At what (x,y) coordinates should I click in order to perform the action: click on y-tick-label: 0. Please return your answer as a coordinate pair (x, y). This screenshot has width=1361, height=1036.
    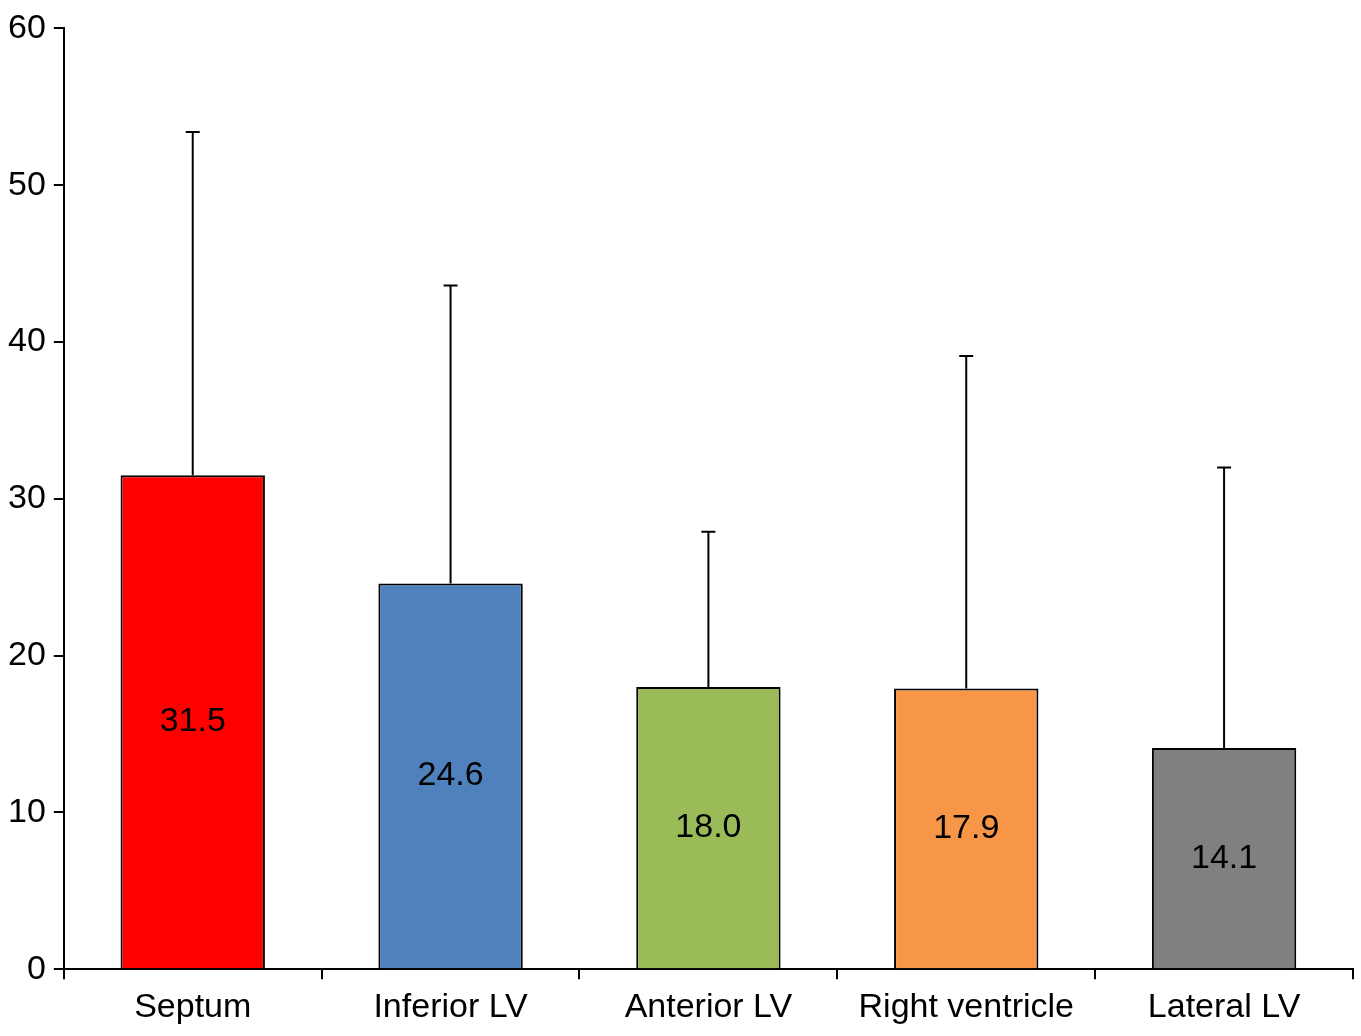
    Looking at the image, I should click on (36, 966).